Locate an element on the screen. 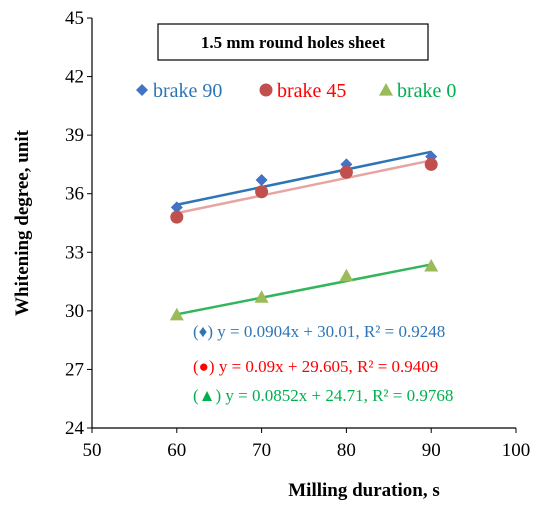 The height and width of the screenshot is (507, 536). legend-label-brake-0: brake 0 is located at coordinates (426, 91).